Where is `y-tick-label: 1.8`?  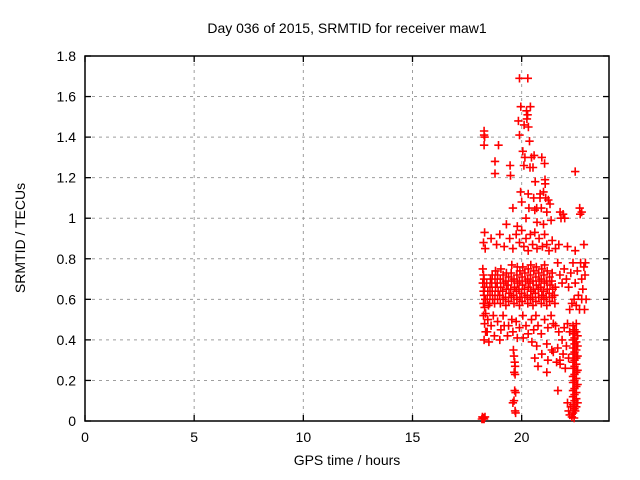 y-tick-label: 1.8 is located at coordinates (67, 56).